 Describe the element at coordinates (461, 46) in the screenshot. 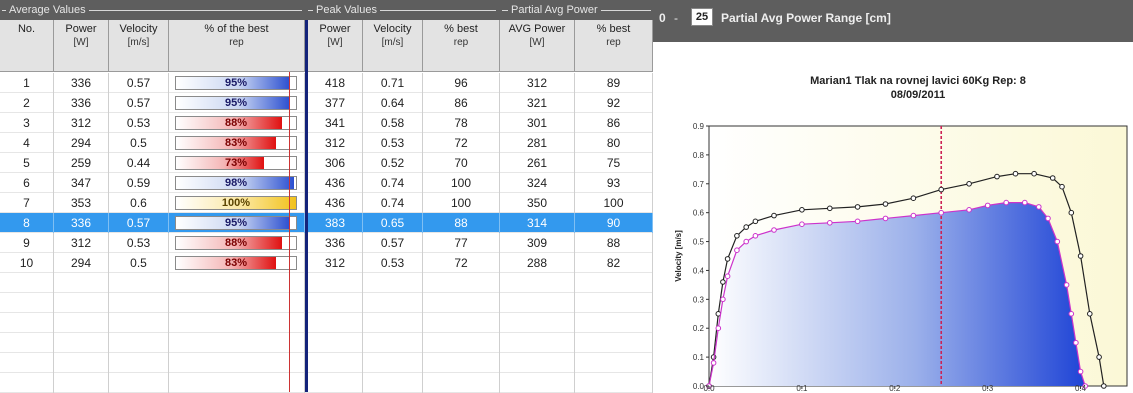

I see `header-peak-best: % best rep` at that location.